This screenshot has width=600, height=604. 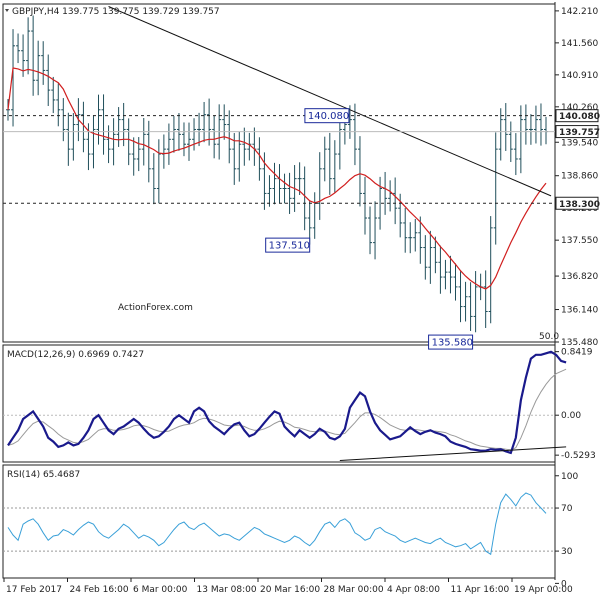 I want to click on rsi-line, so click(x=277, y=524).